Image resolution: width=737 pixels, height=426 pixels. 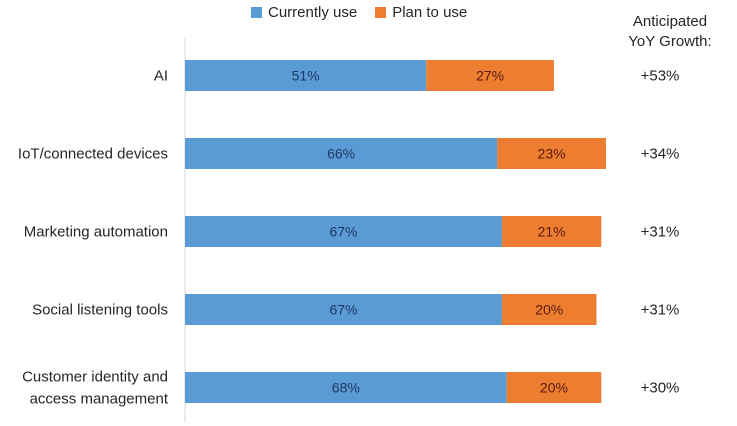 I want to click on legend-swatch-currently-use, so click(x=256, y=12).